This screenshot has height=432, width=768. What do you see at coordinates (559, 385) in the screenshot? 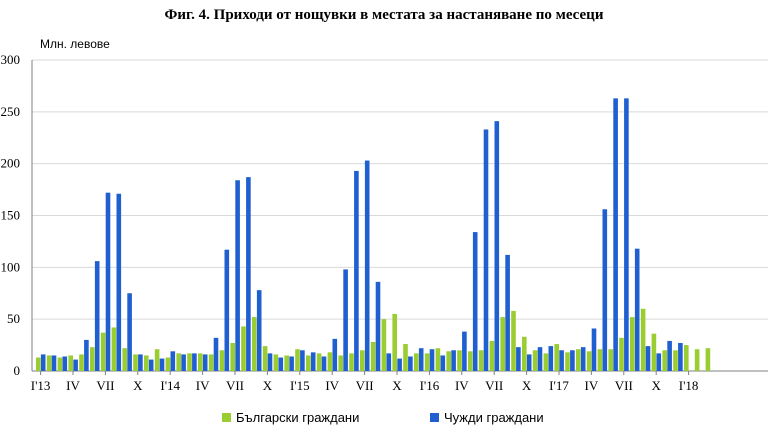
I see `x-tick-label: I'17` at bounding box center [559, 385].